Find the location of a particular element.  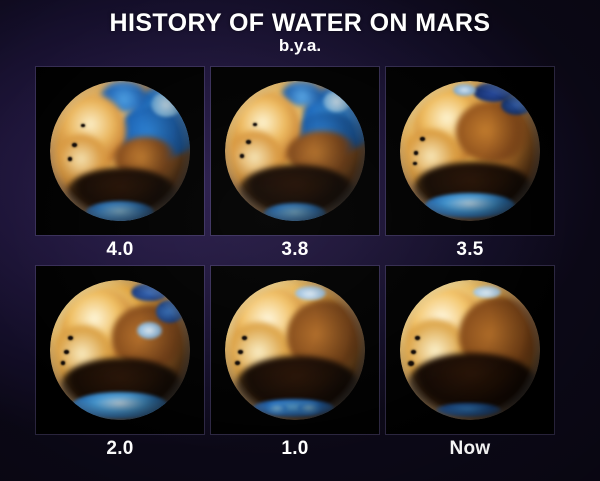

mars-panel-3: 2.0 is located at coordinates (120, 362).